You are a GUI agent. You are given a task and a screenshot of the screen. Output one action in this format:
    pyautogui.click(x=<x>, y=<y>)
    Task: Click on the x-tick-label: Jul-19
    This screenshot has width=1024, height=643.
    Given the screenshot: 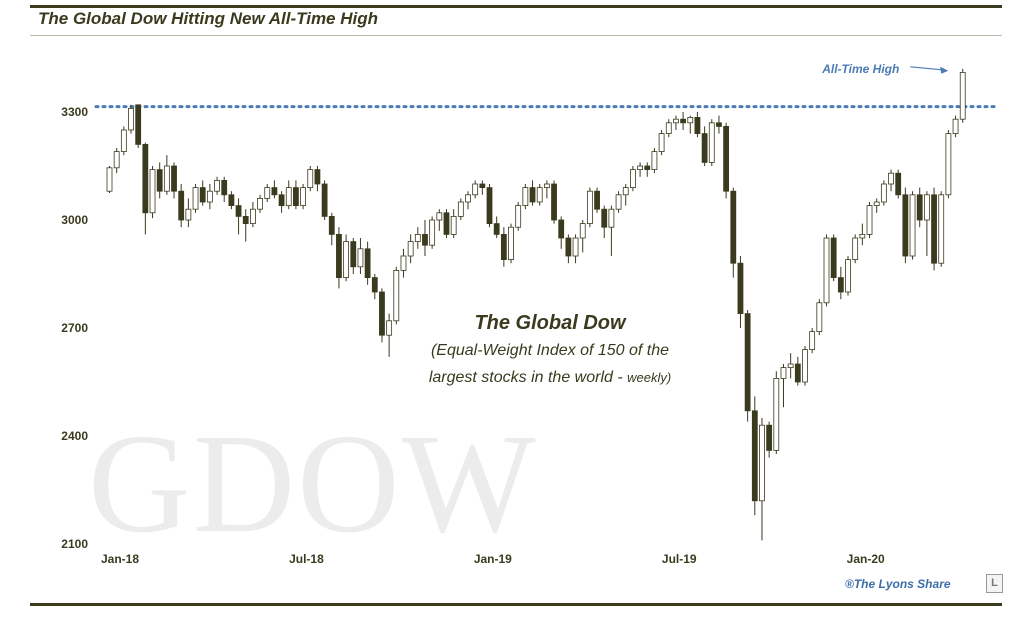 What is the action you would take?
    pyautogui.click(x=679, y=559)
    